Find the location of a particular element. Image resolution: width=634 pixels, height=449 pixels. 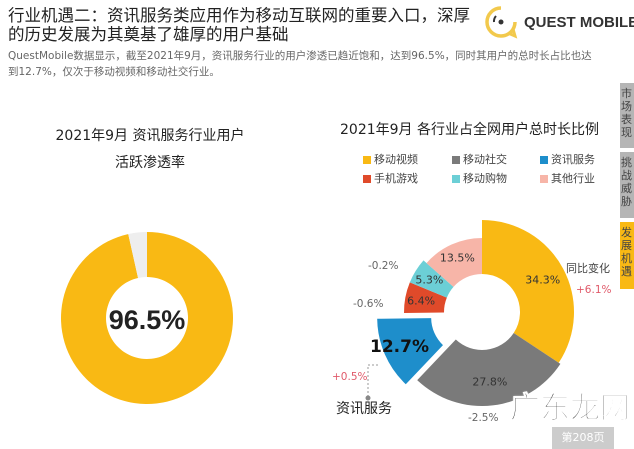

legend-item-移动社交: 移动社交 is located at coordinates (479, 159).